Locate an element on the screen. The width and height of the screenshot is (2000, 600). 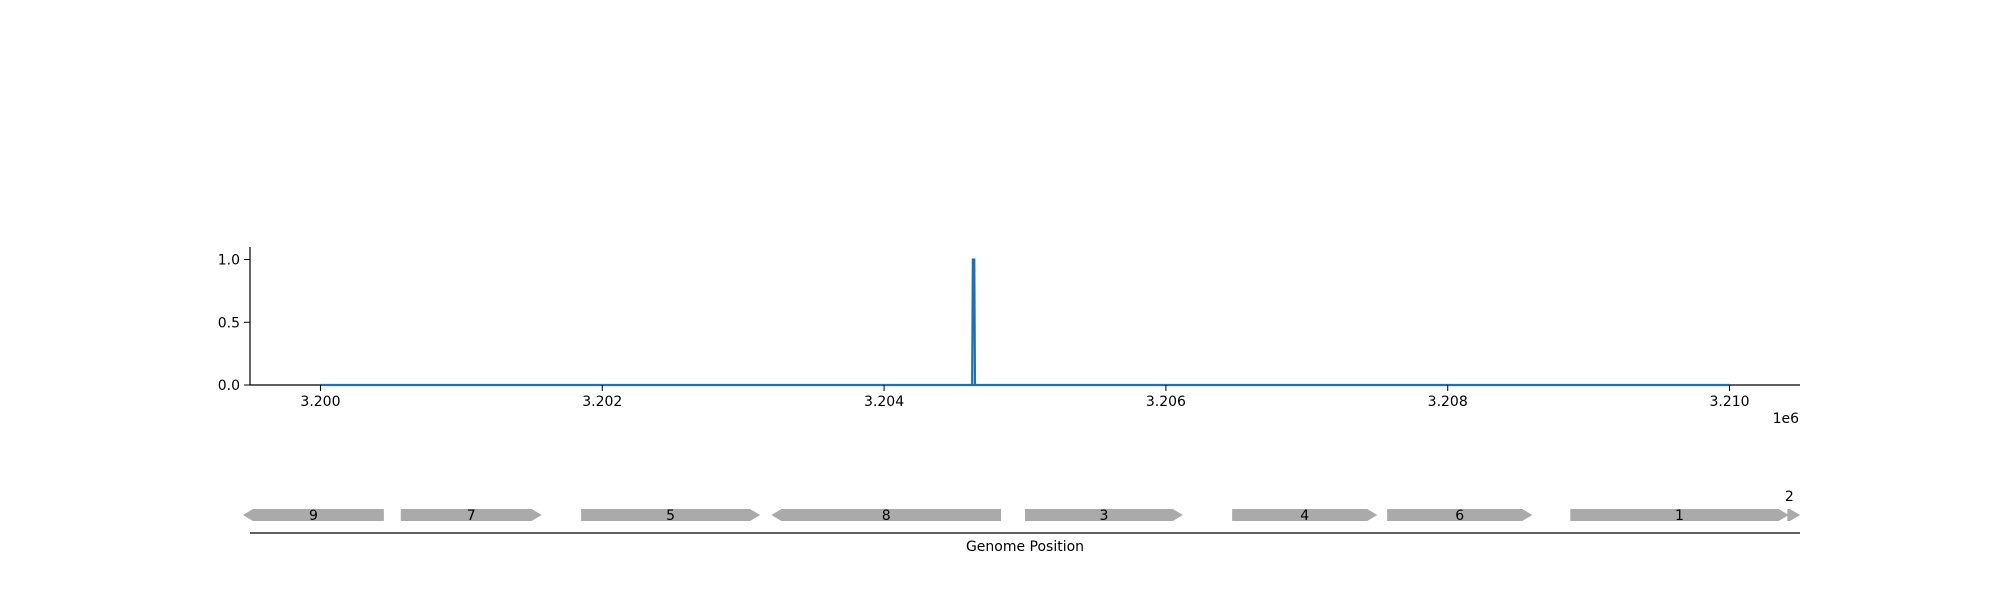
x-tick-label: 3.200 is located at coordinates (320, 402).